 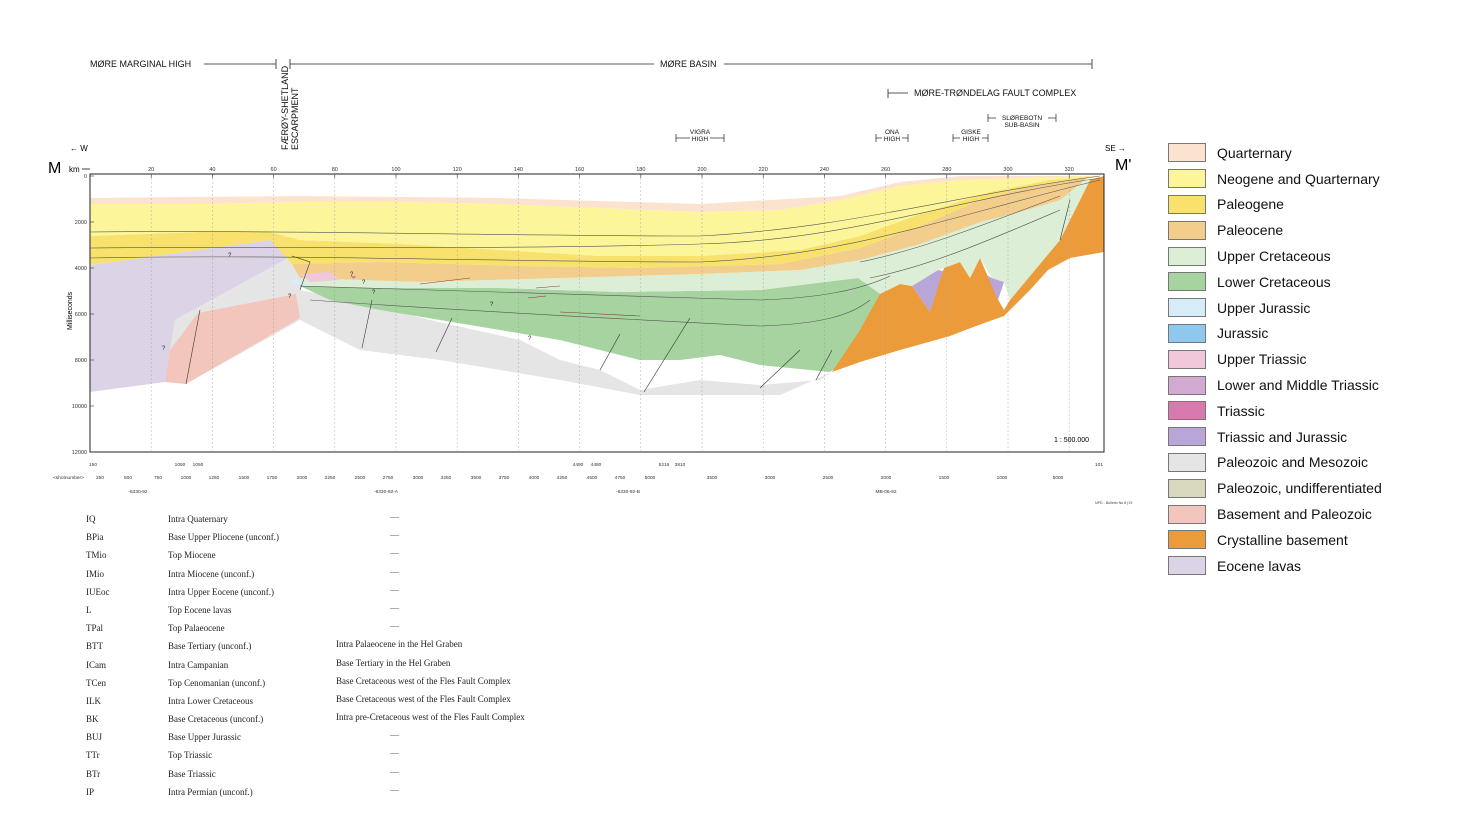 I want to click on legend-label: Crystalline basement, so click(x=1282, y=539).